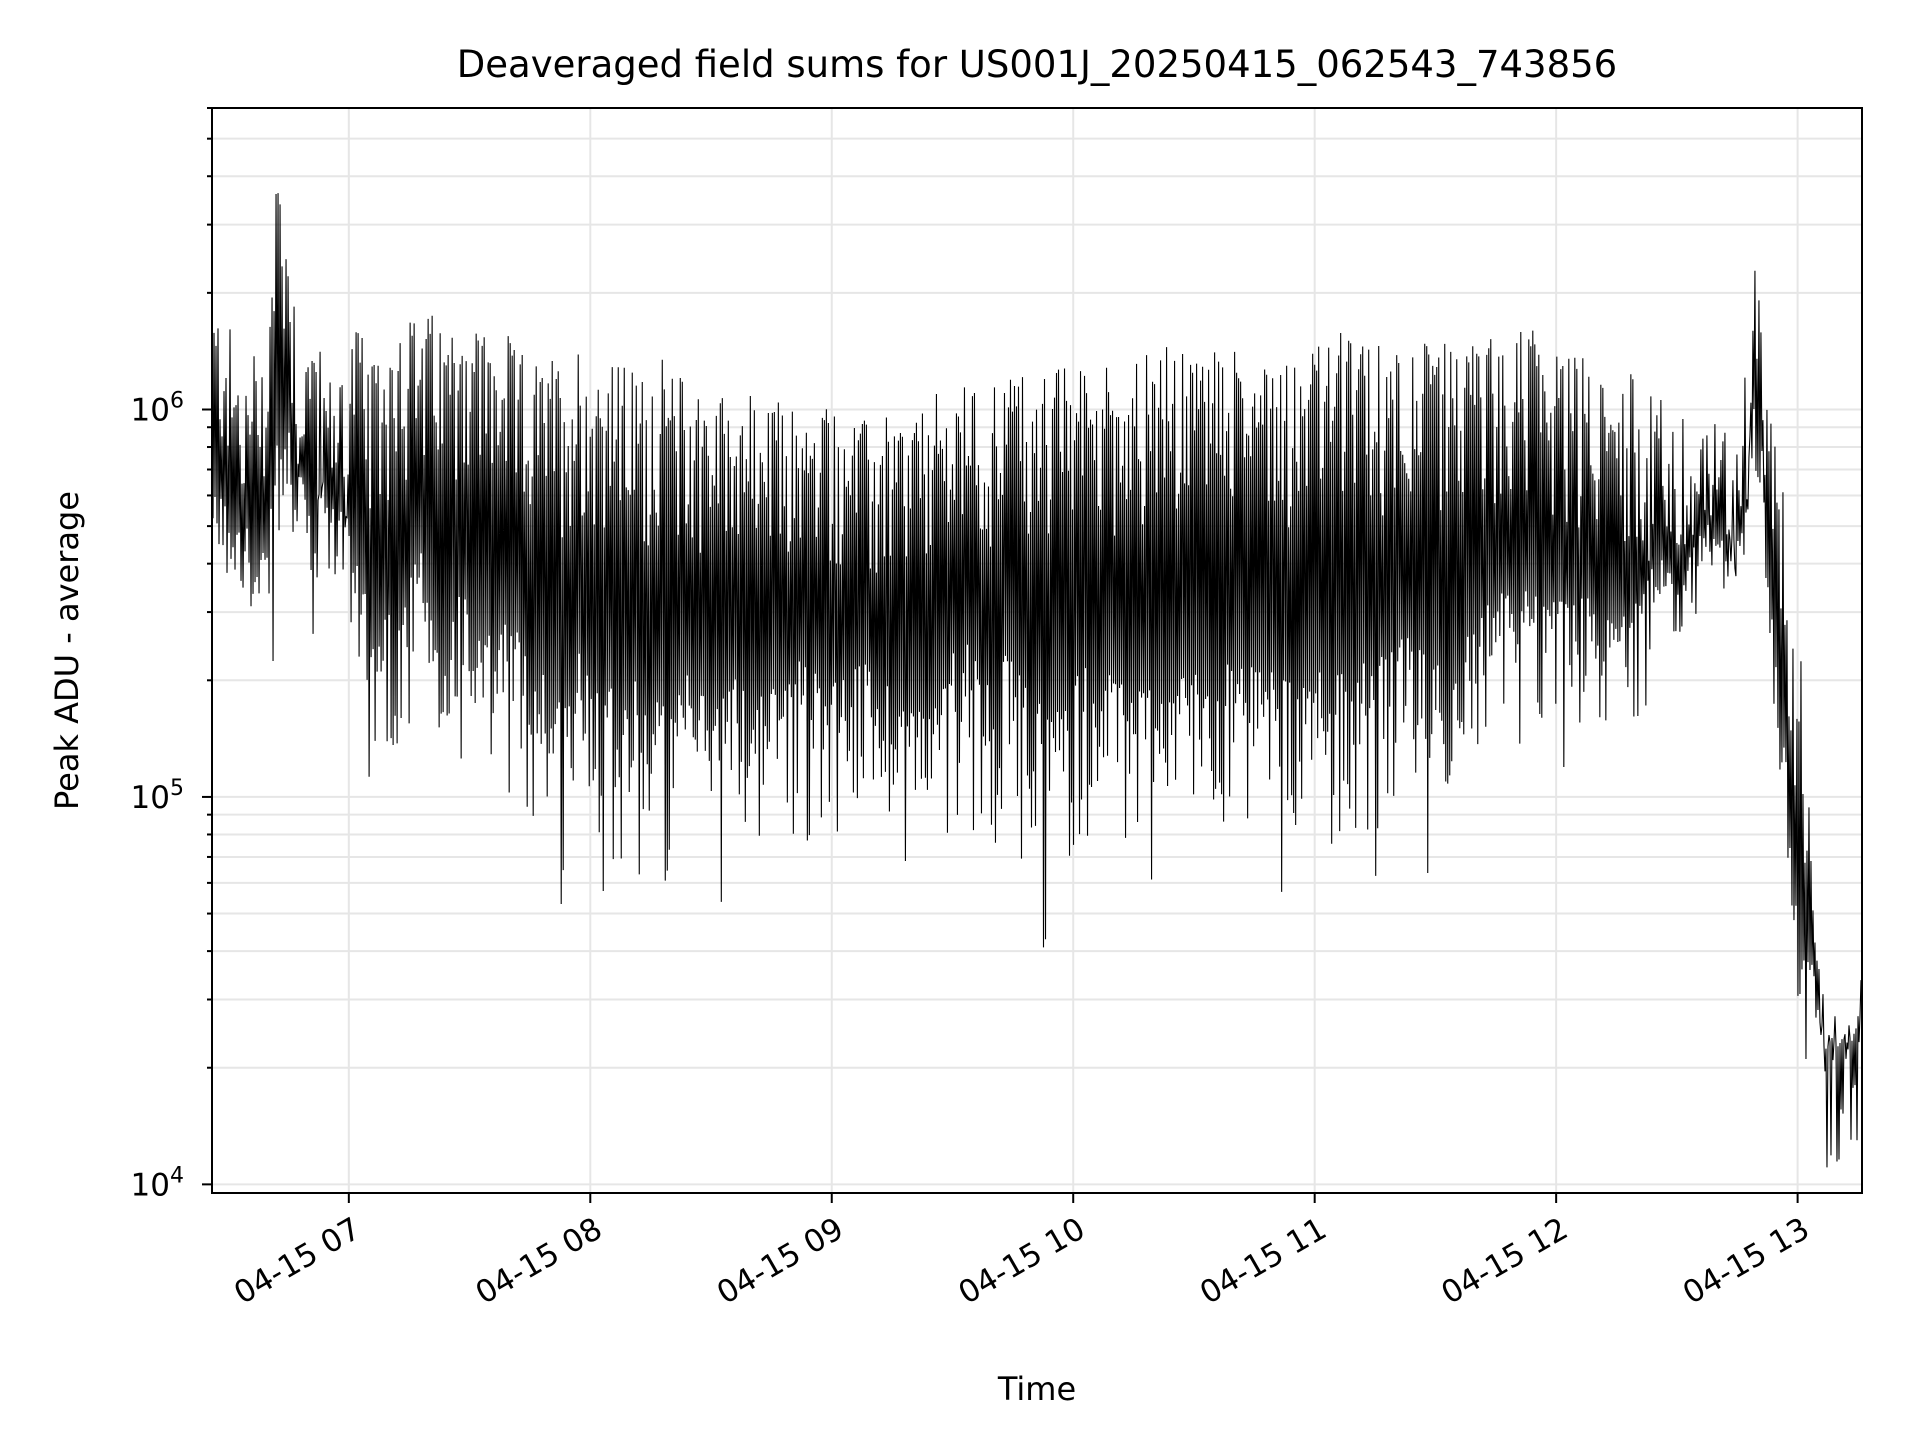  Describe the element at coordinates (297, 1261) in the screenshot. I see `x-tick-label: 04-15 07` at that location.